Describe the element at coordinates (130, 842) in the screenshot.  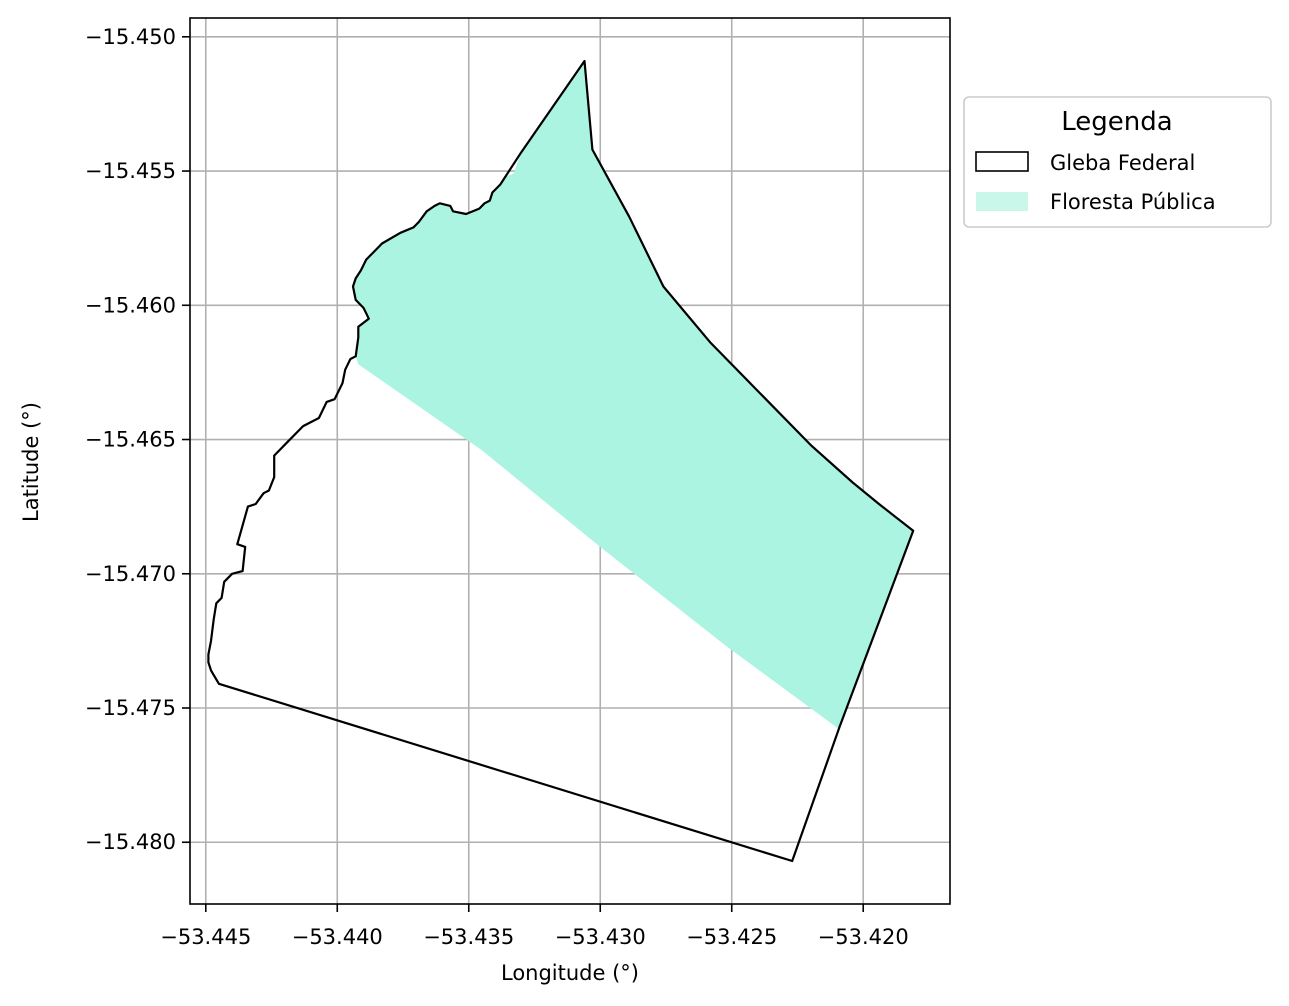
I see `y-tick-label: −15.480` at that location.